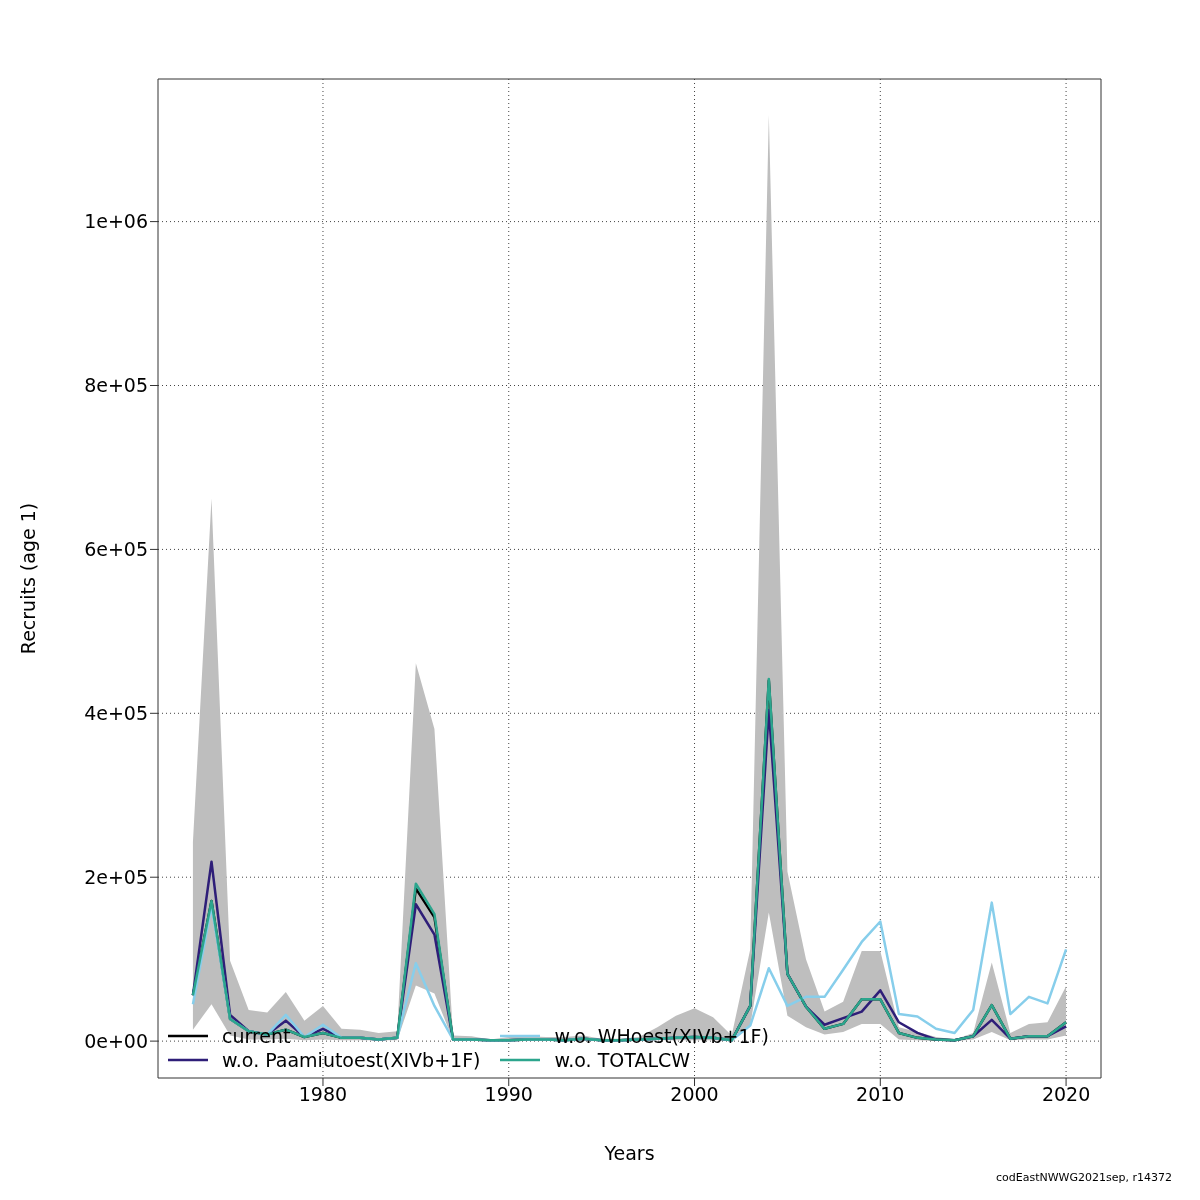  Describe the element at coordinates (880, 1094) in the screenshot. I see `x-tick-label: 2010` at that location.